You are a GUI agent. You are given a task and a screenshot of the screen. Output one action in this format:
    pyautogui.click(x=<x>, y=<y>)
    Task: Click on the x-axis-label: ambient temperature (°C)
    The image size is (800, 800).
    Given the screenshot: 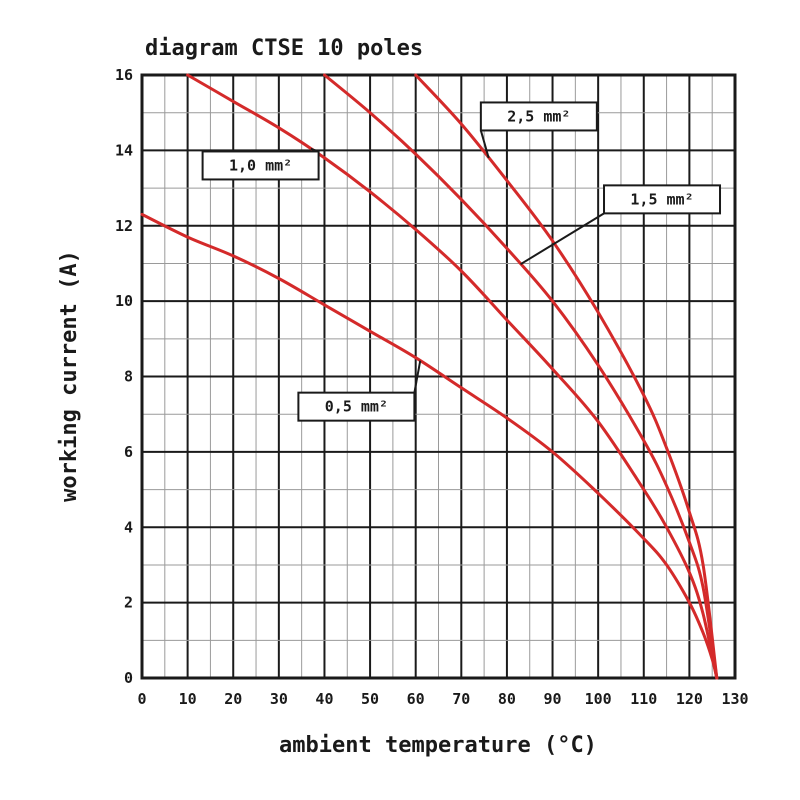 What is the action you would take?
    pyautogui.click(x=438, y=745)
    